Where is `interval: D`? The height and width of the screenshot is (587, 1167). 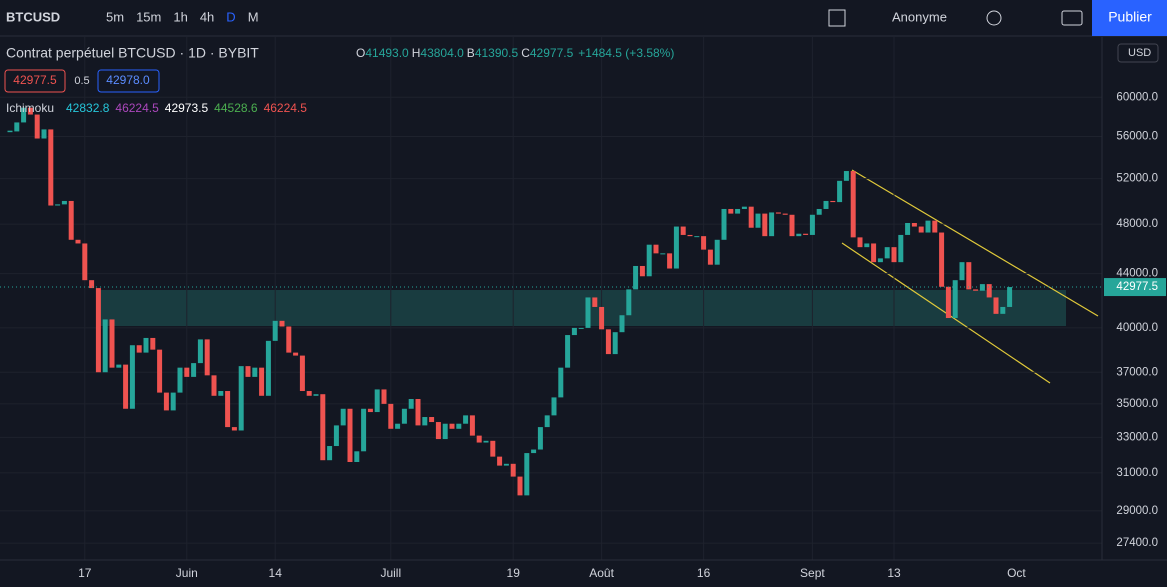 interval: D is located at coordinates (230, 16).